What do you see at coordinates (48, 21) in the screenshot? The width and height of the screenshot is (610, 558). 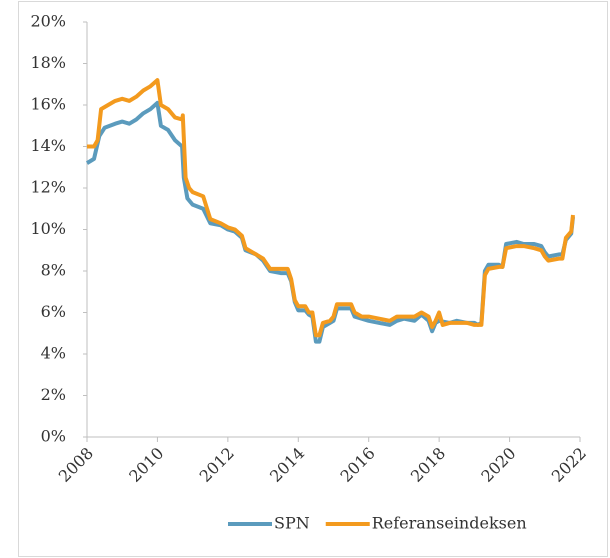 I see `y-tick-label: 20%` at bounding box center [48, 21].